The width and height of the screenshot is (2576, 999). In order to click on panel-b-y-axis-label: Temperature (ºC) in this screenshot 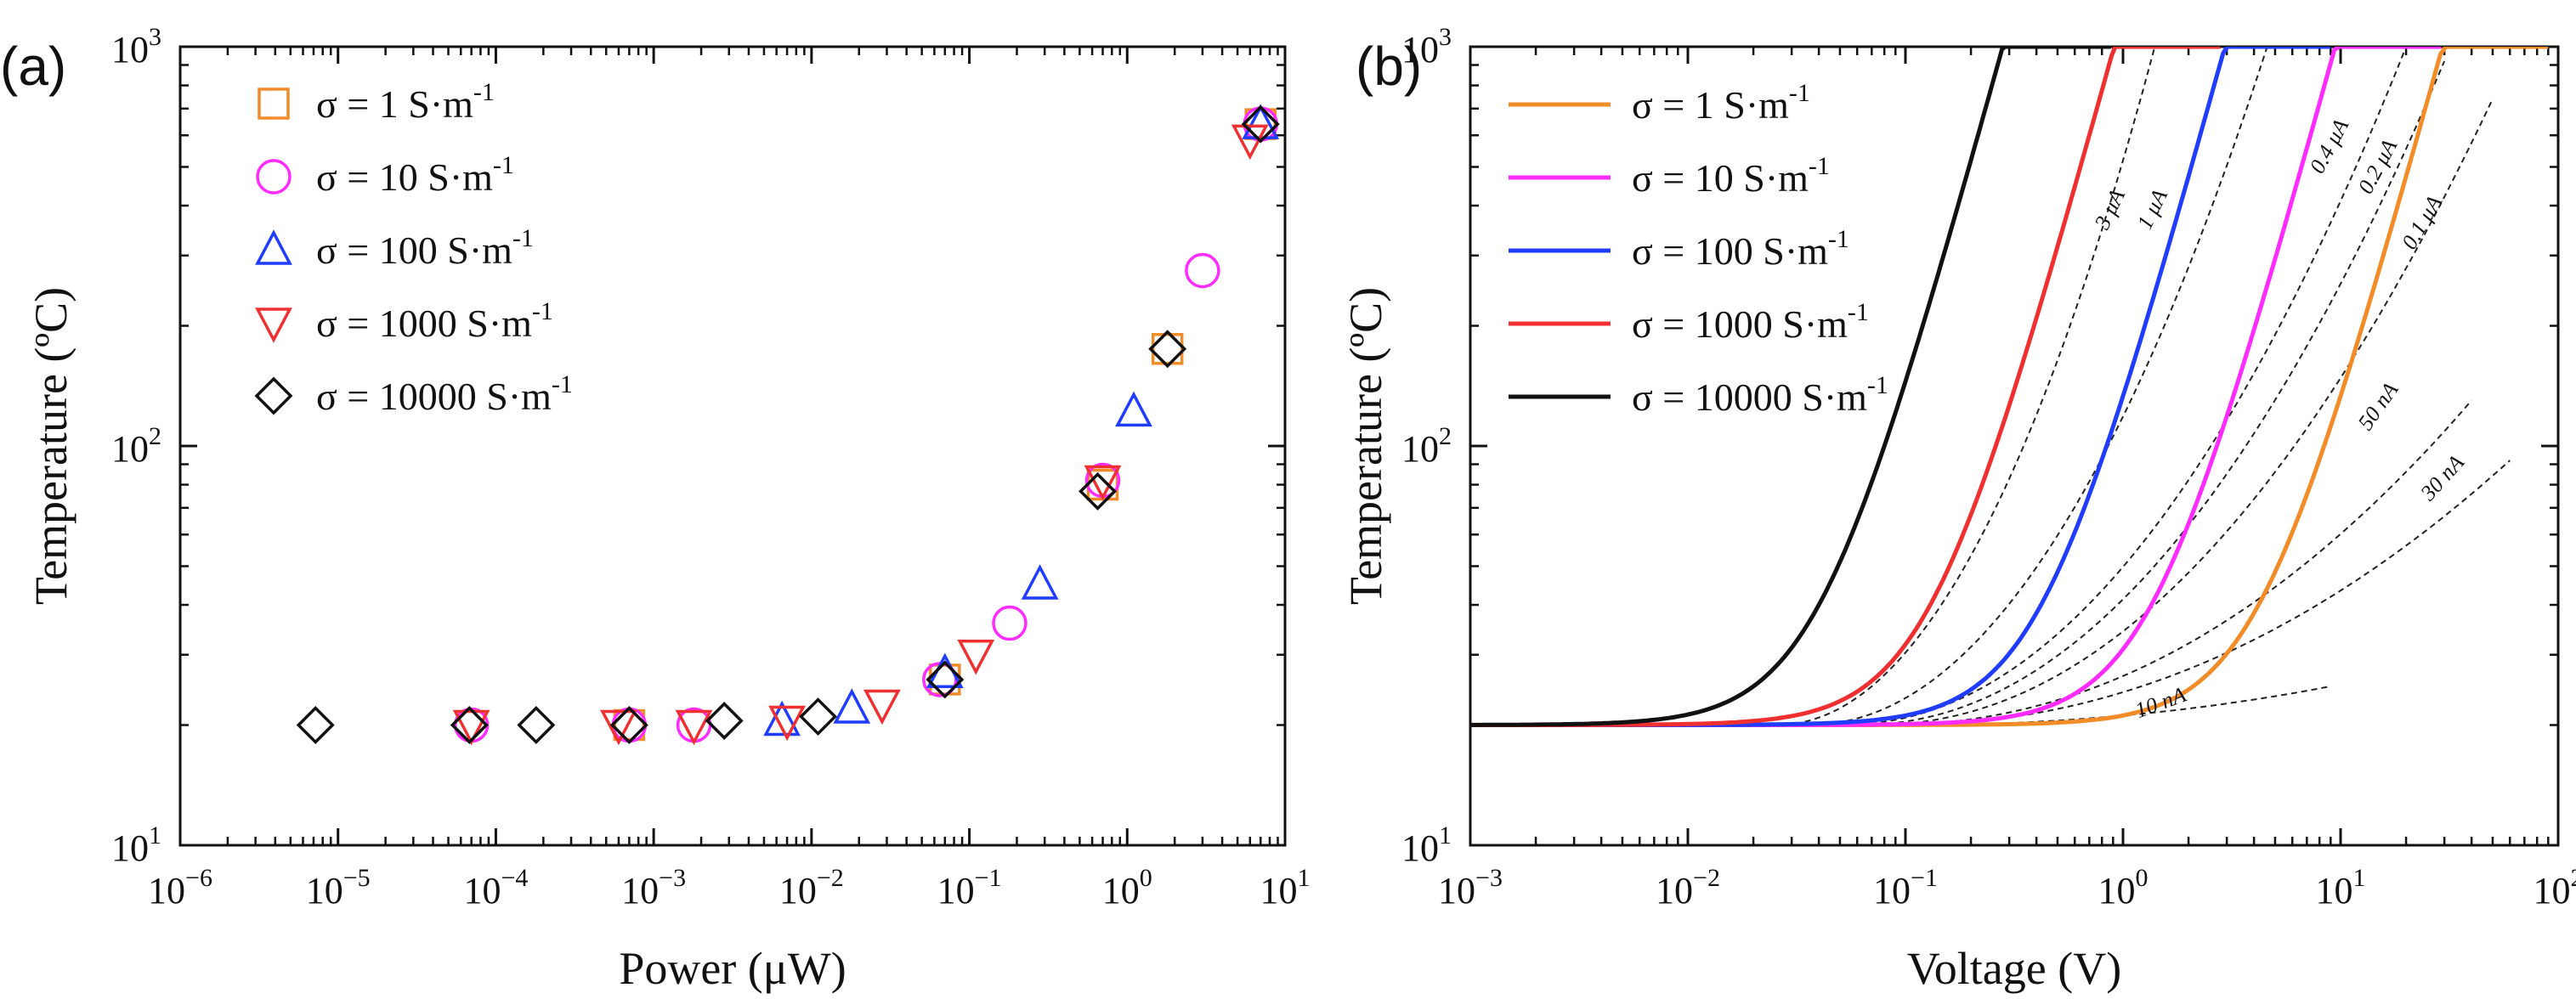, I will do `click(1365, 446)`.